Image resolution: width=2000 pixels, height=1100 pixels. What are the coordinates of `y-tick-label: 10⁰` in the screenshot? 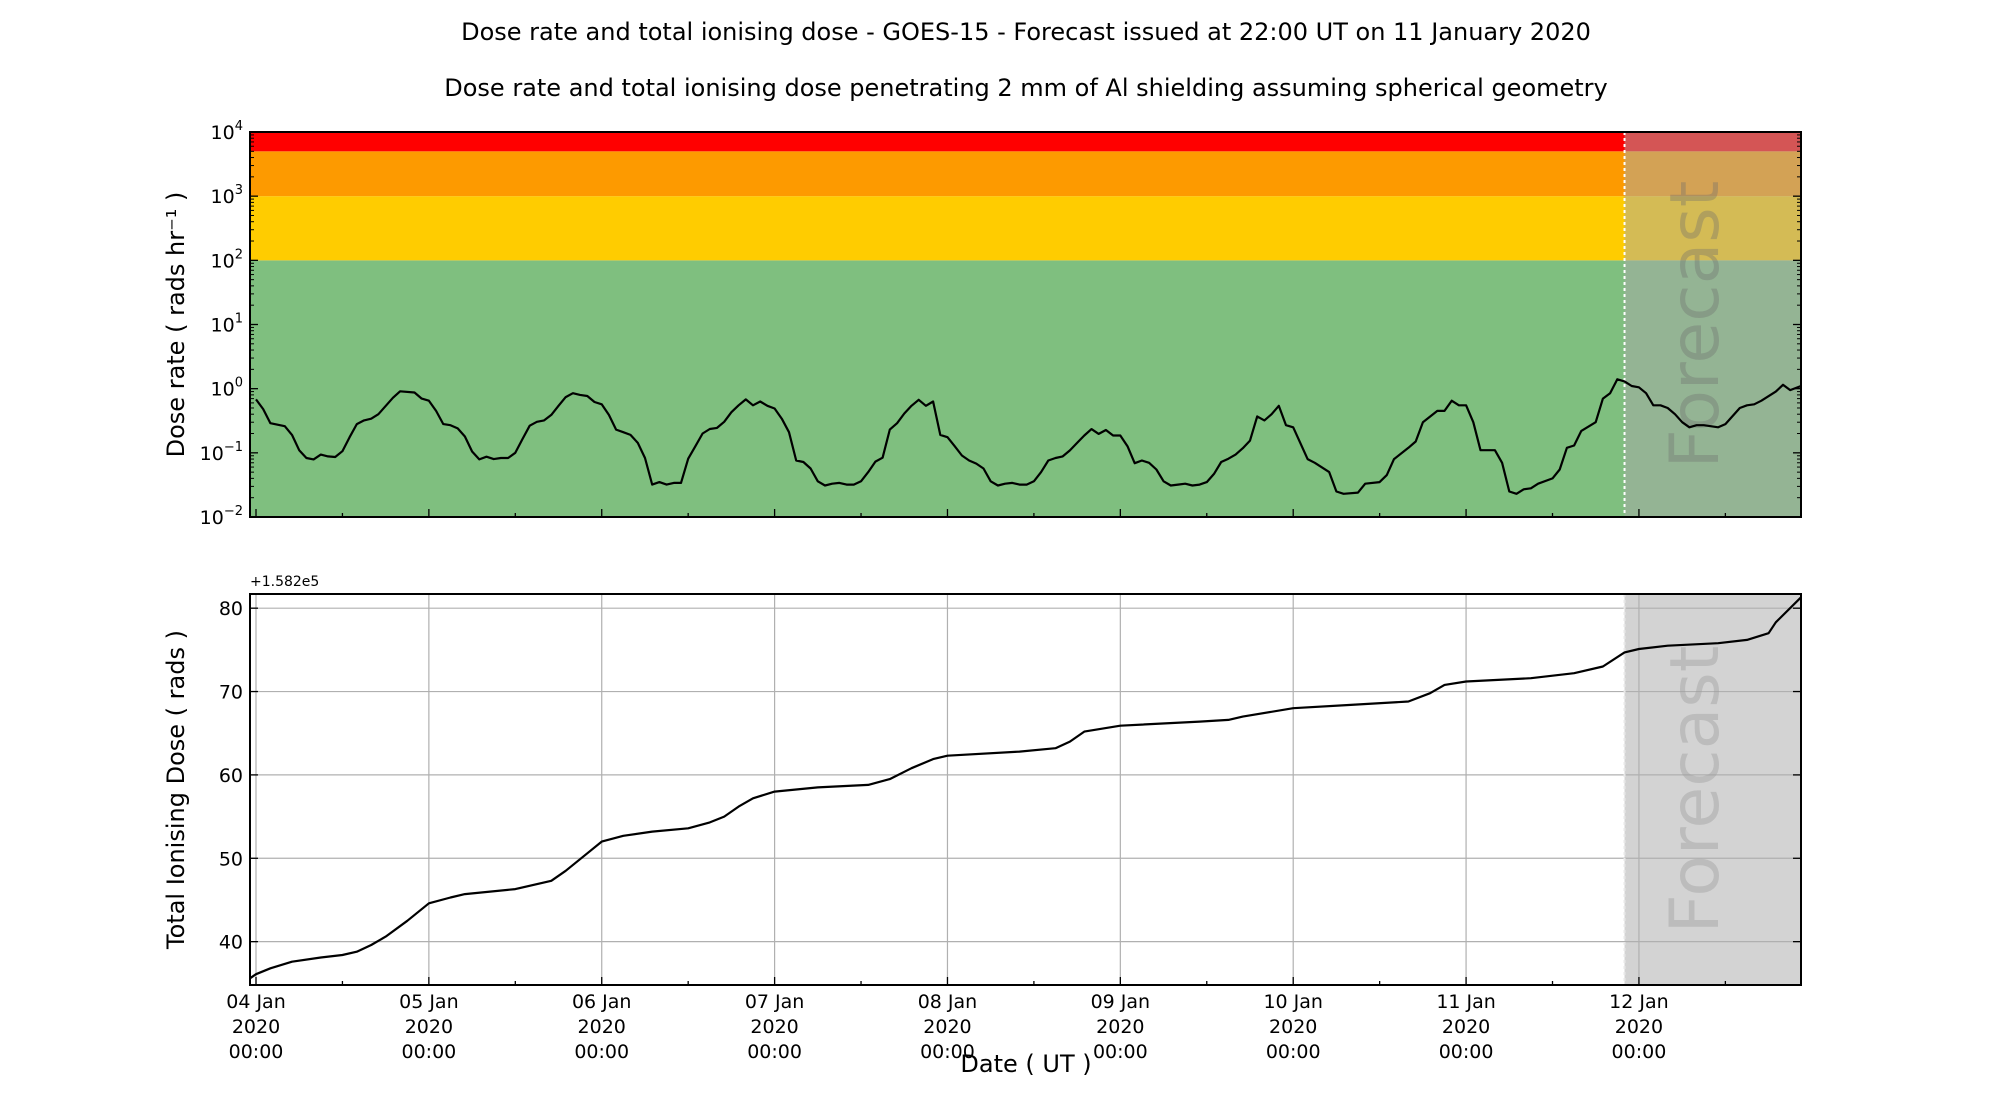 It's located at (227, 388).